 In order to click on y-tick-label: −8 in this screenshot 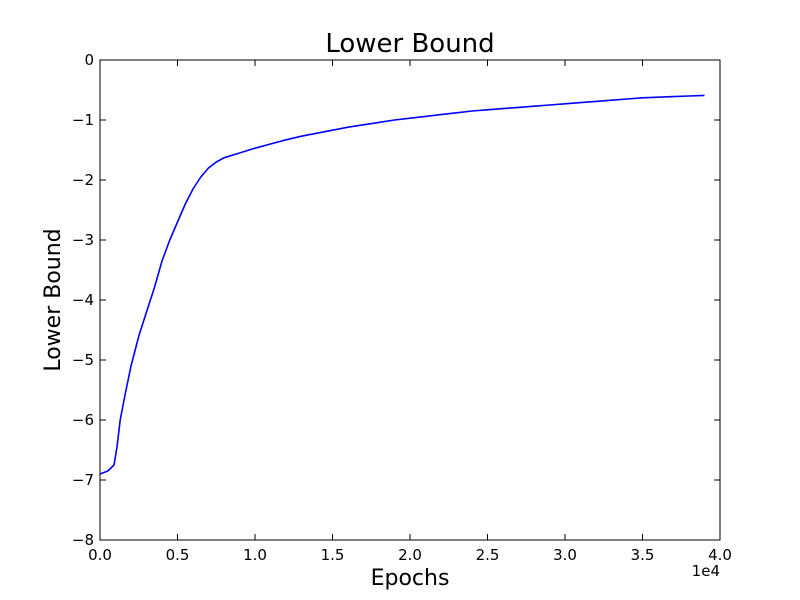, I will do `click(83, 540)`.